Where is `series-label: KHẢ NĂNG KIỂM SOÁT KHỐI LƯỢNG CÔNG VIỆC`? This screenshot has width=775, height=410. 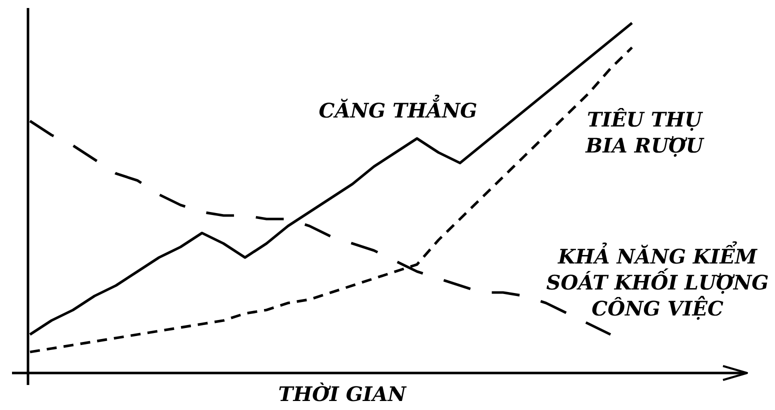 series-label: KHẢ NĂNG KIỂM SOÁT KHỐI LƯỢNG CÔNG VIỆC is located at coordinates (657, 280).